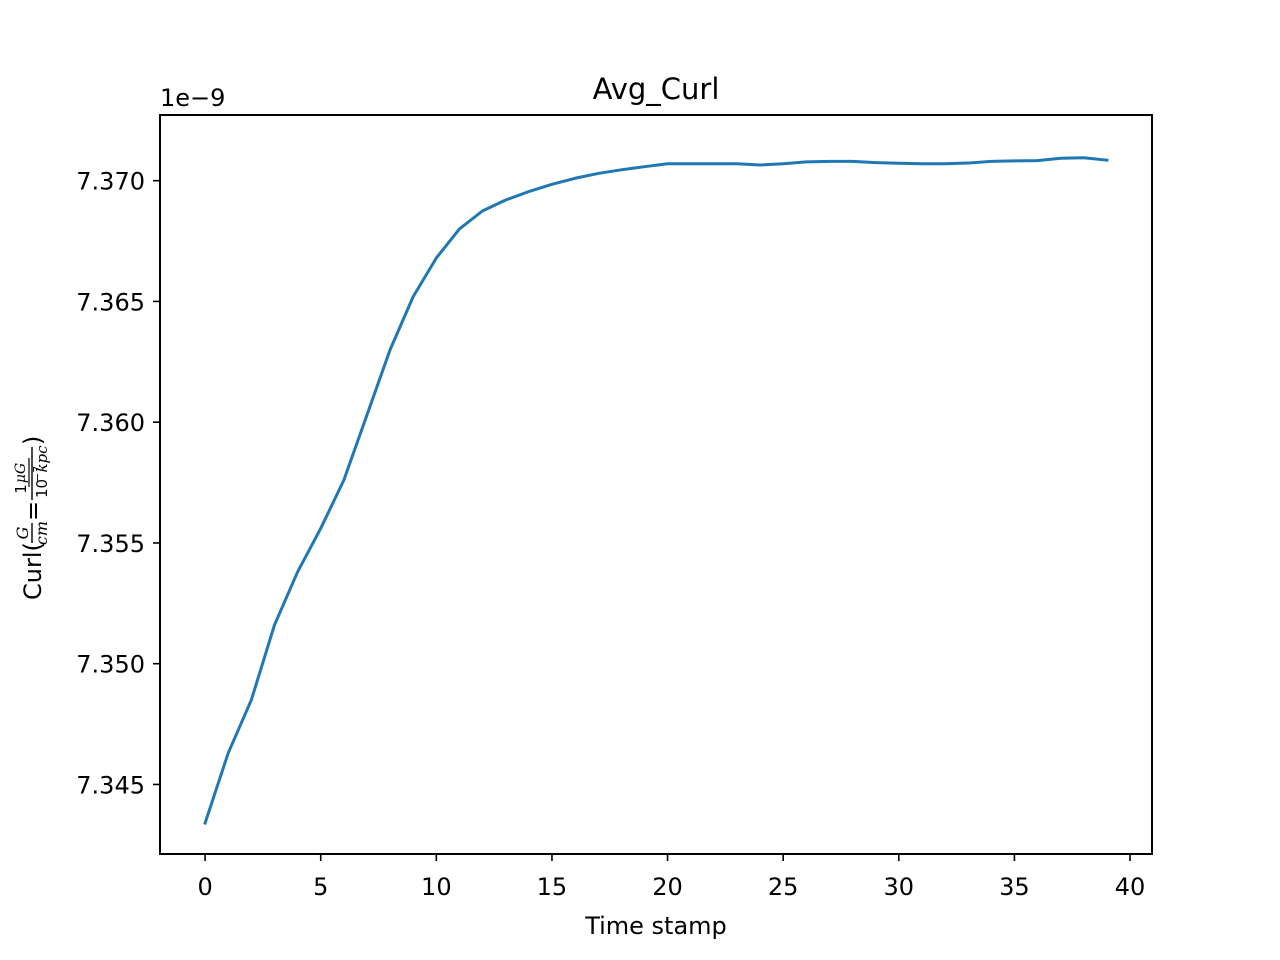 Image resolution: width=1280 pixels, height=960 pixels. I want to click on y-label-mug: μG, so click(21, 473).